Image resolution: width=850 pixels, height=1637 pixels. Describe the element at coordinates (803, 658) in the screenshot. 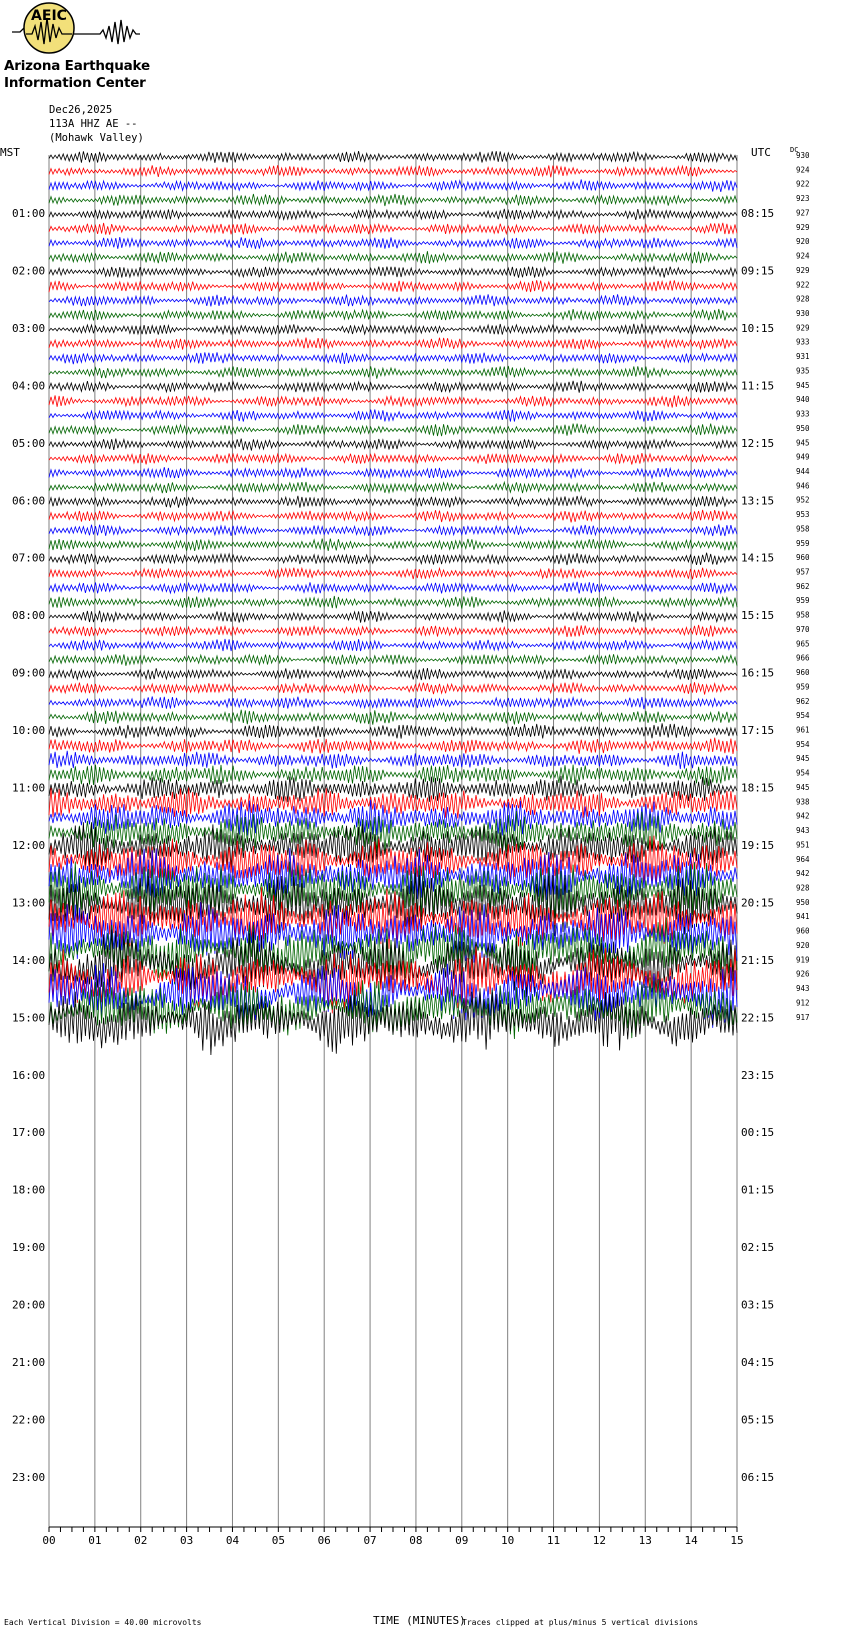

I see `dc-offset-label: 966` at that location.